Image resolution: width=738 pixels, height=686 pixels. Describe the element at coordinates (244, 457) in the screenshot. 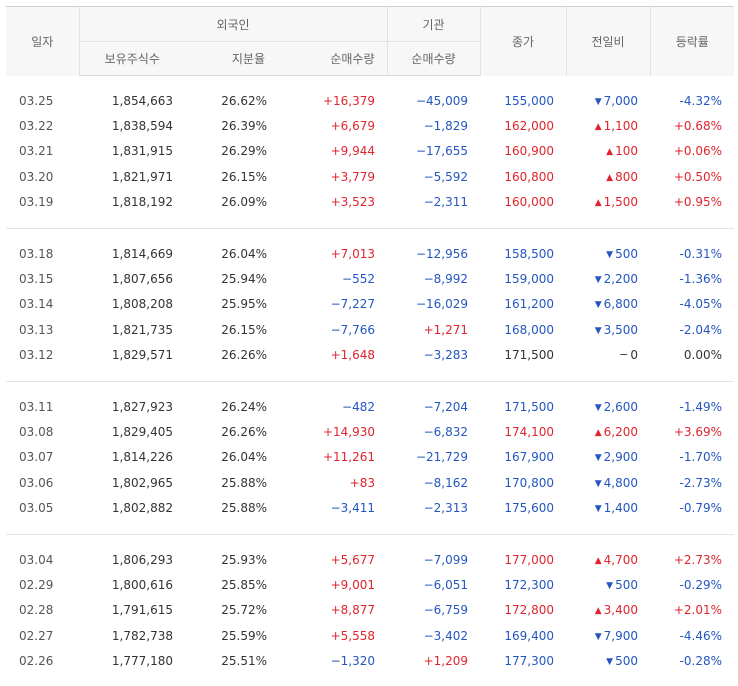

I see `cell-foreign-ratio: 26.04%` at that location.